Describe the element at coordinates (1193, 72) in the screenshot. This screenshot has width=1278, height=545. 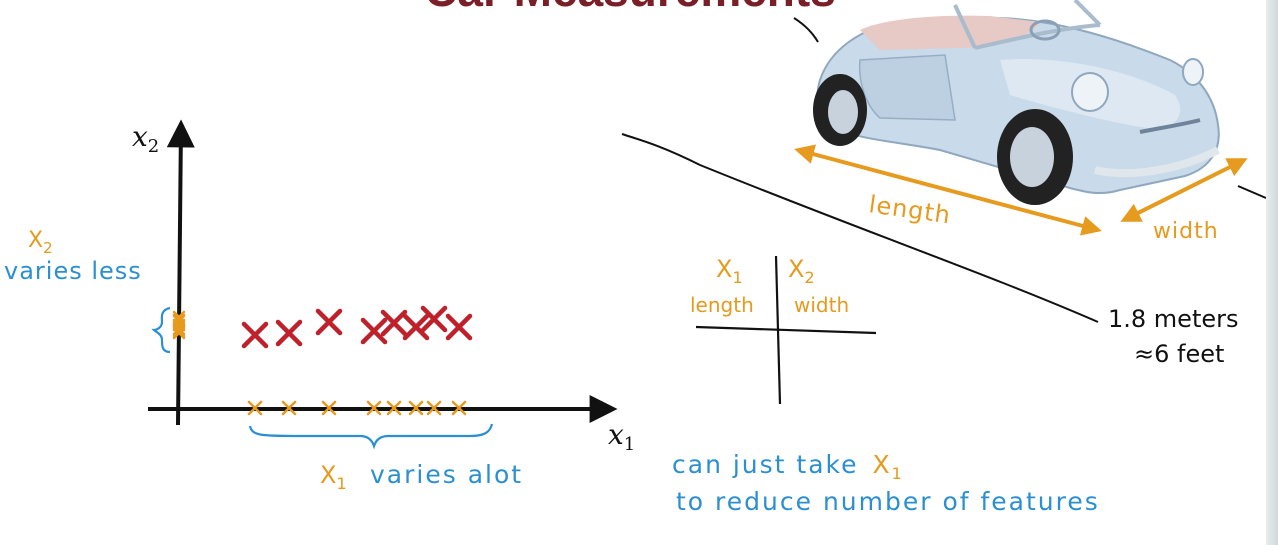
I see `car-headlight-right` at that location.